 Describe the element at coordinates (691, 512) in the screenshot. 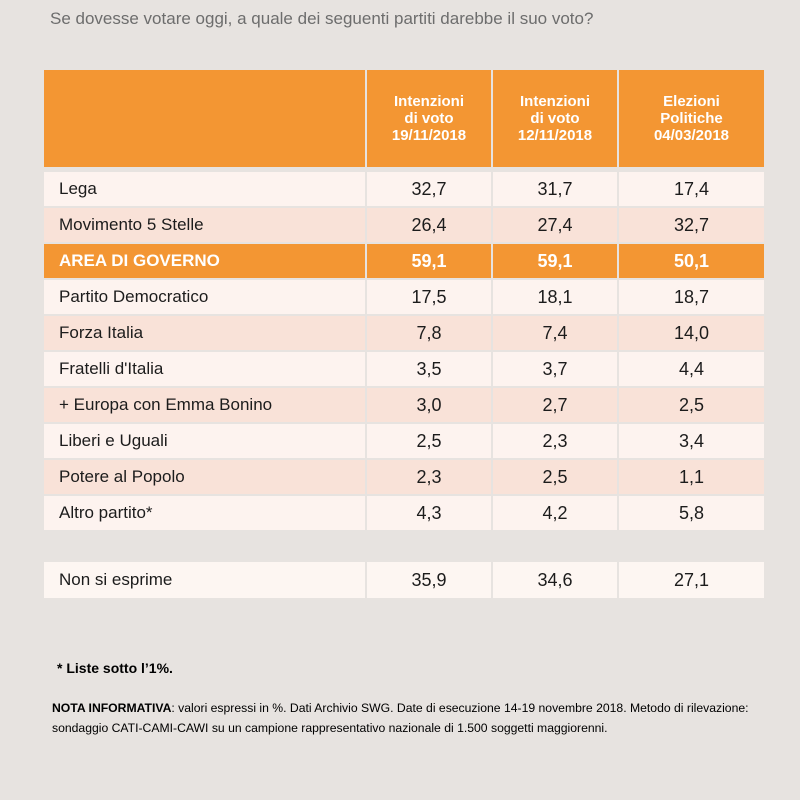

I see `value-cell: 5,8` at that location.